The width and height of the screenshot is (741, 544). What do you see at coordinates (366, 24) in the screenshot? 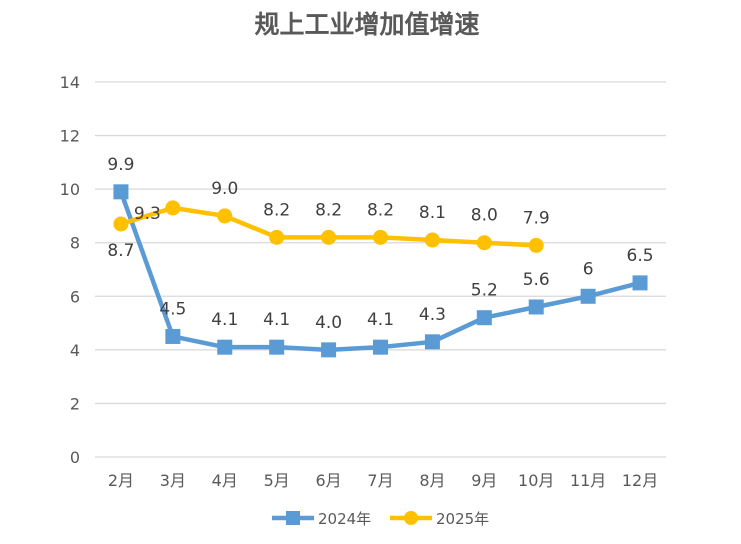
I see `chart-title: 规上工业增加值增速` at bounding box center [366, 24].